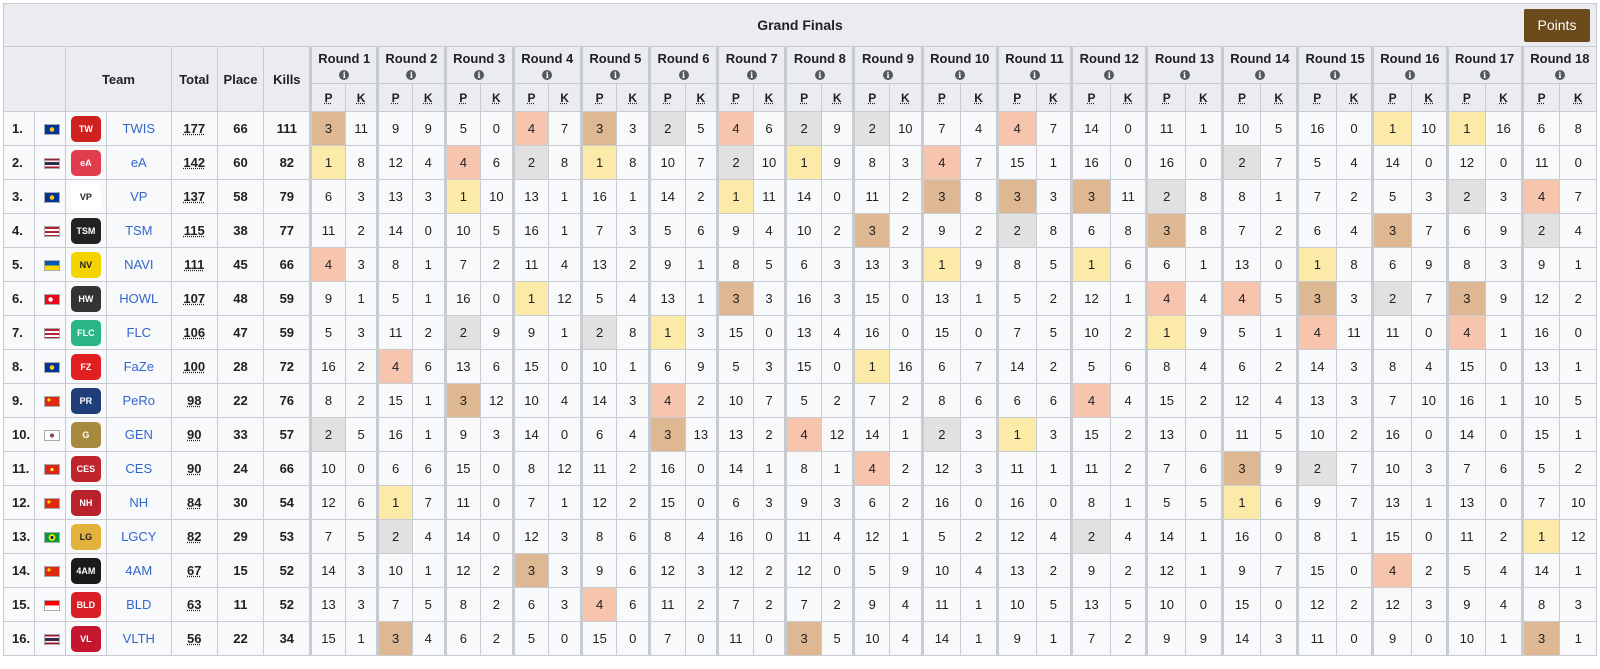  What do you see at coordinates (1578, 196) in the screenshot?
I see `round-kills-cell: 7` at bounding box center [1578, 196].